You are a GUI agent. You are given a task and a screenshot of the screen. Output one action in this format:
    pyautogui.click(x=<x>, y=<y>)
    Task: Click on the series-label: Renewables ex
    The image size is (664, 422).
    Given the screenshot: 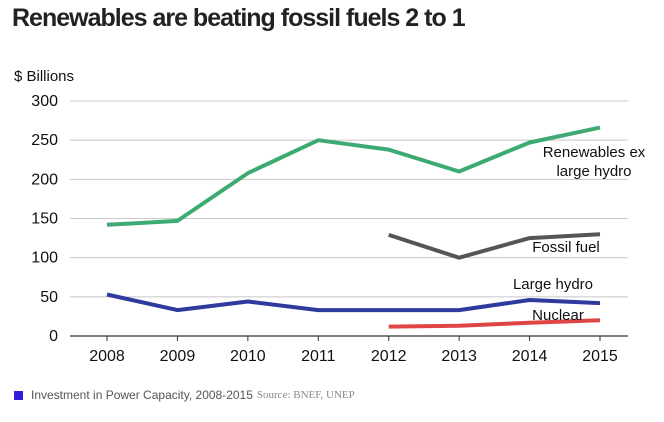 What is the action you would take?
    pyautogui.click(x=594, y=152)
    